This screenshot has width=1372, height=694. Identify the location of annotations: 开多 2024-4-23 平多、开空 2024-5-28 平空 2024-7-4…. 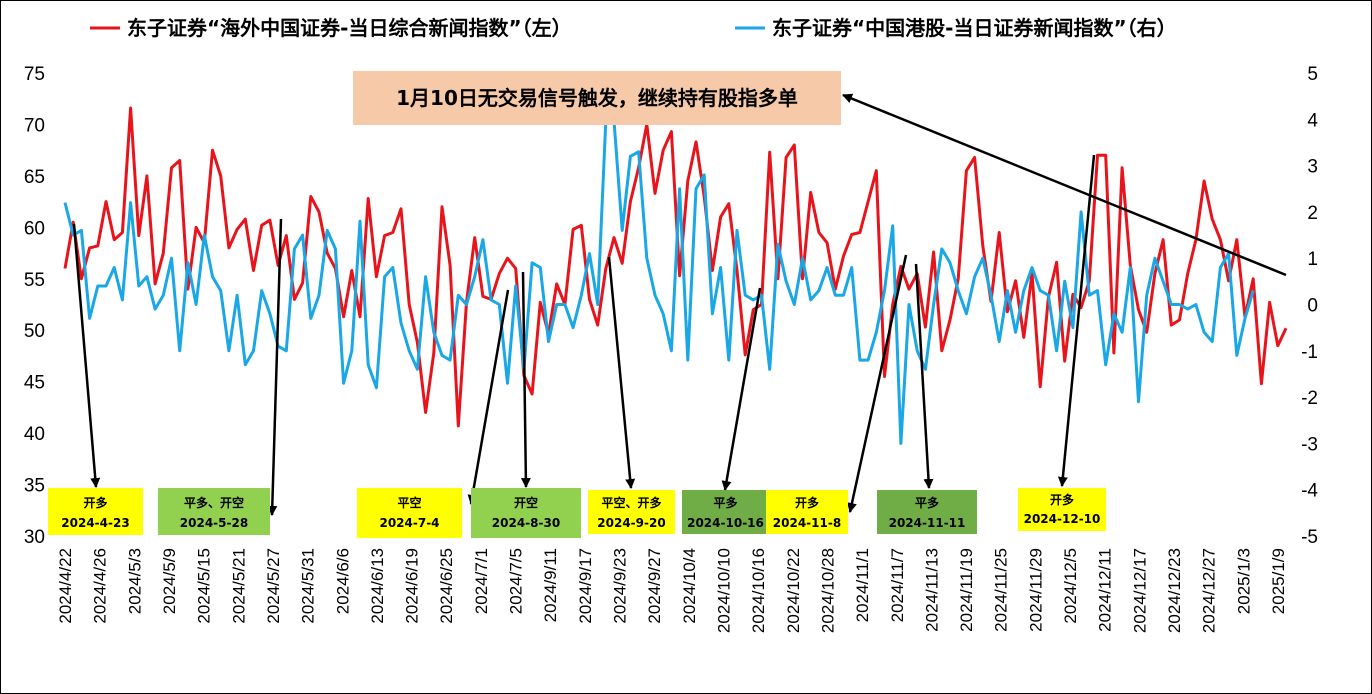
(577, 513).